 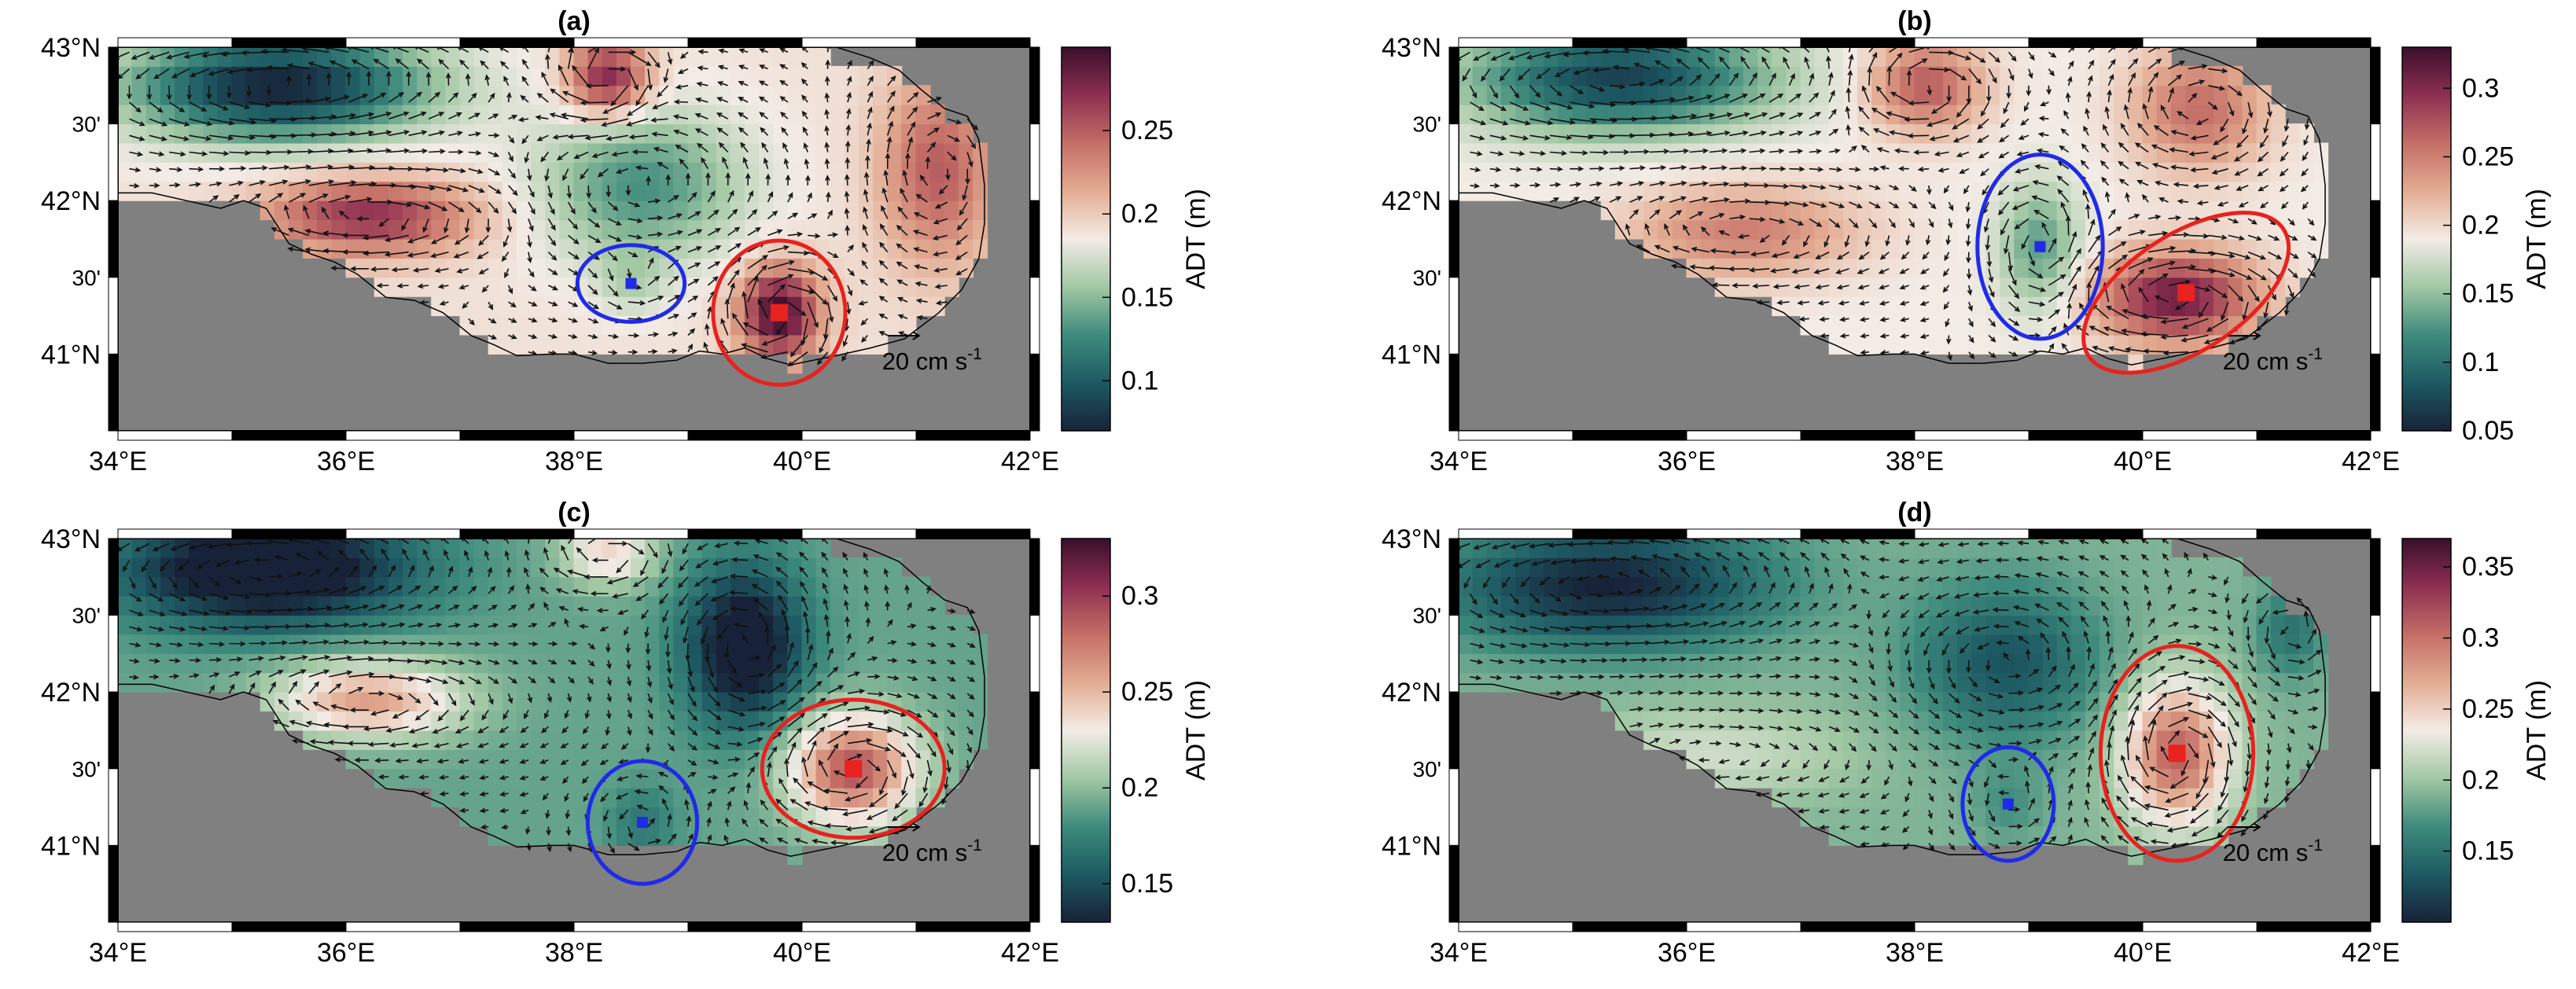 I want to click on panel-title: (d), so click(x=1914, y=513).